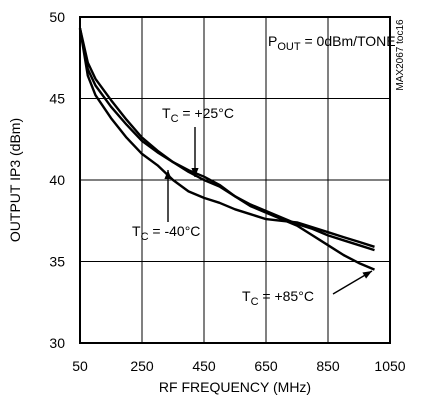 This screenshot has width=425, height=400. Describe the element at coordinates (278, 298) in the screenshot. I see `series-label-3: TC = +85°C` at that location.